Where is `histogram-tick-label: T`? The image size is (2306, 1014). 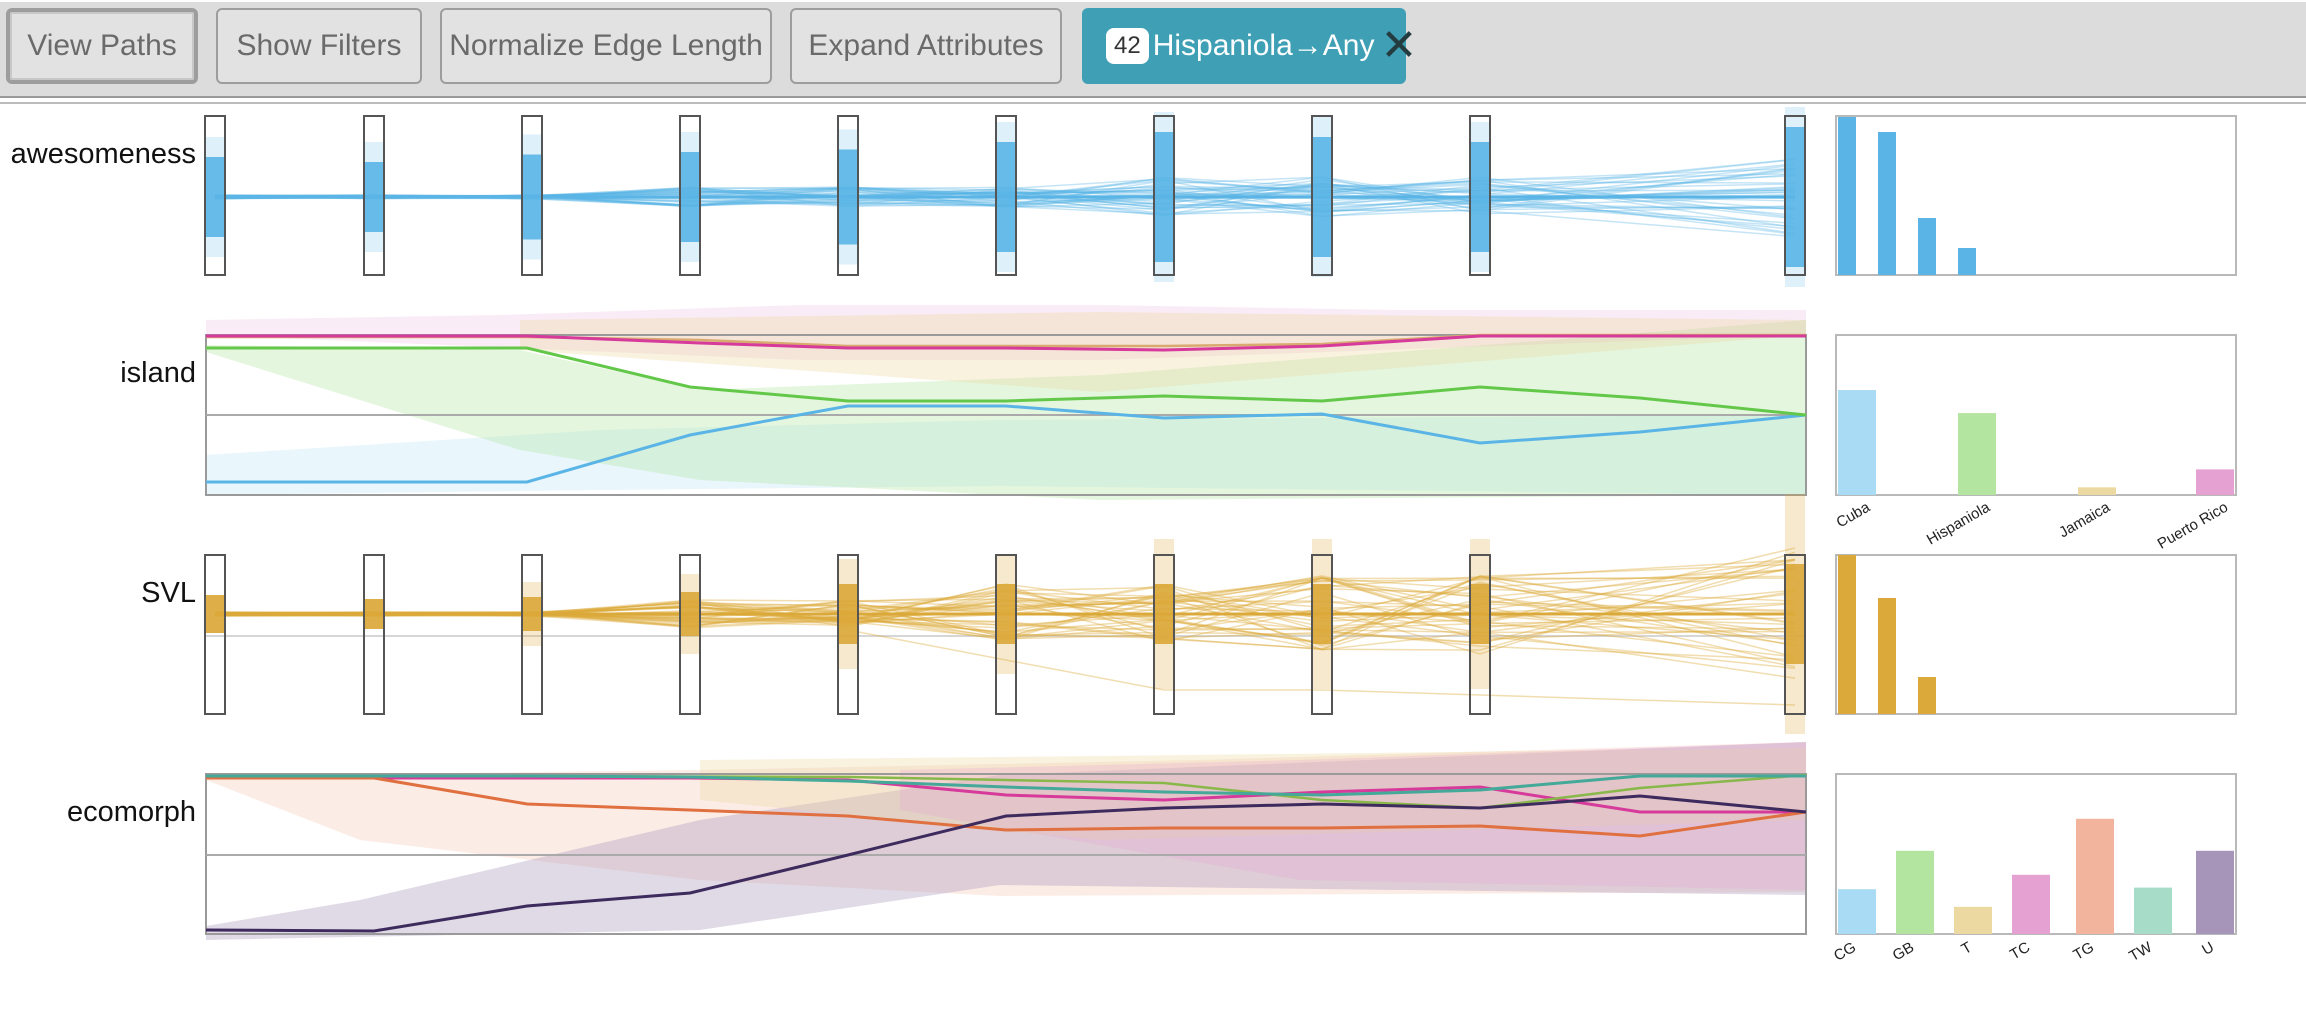 histogram-tick-label: T is located at coordinates (1967, 948).